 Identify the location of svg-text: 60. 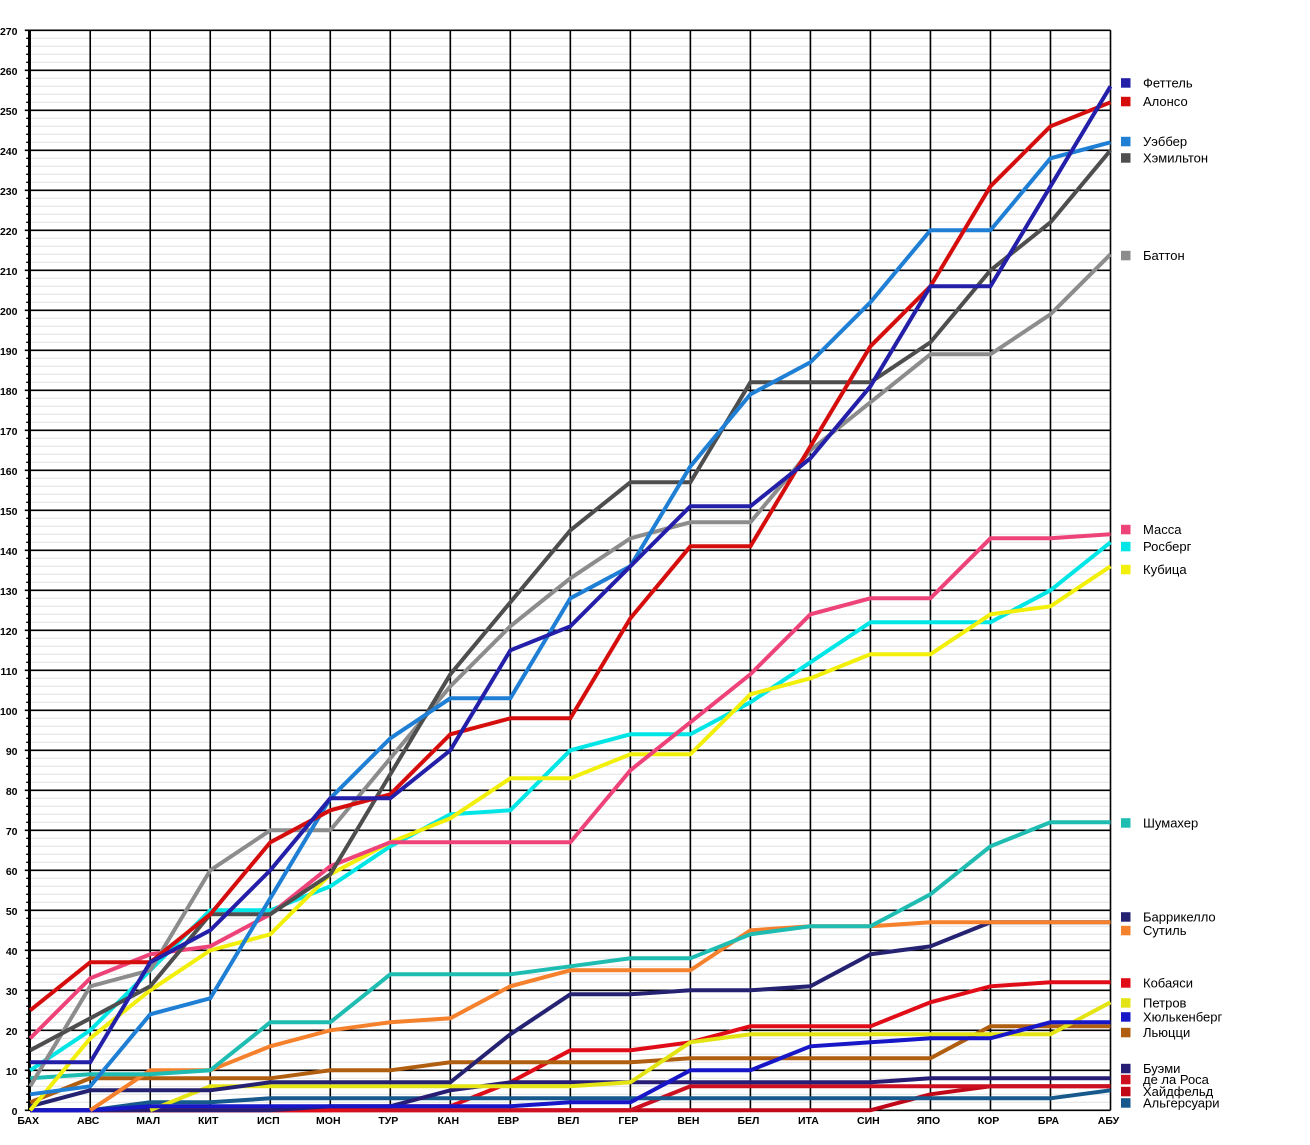
(12, 872).